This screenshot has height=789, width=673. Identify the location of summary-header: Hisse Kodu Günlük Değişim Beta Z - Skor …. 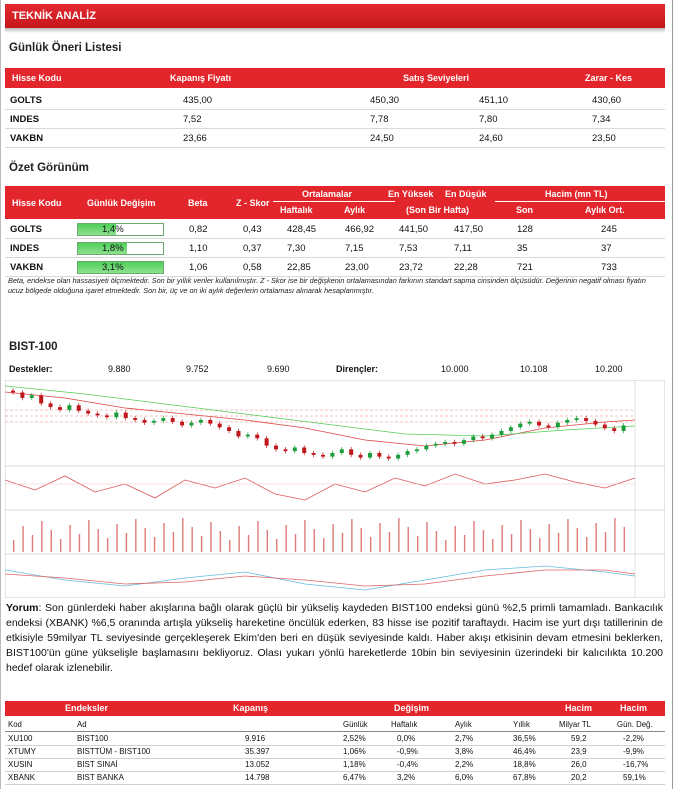
(335, 202).